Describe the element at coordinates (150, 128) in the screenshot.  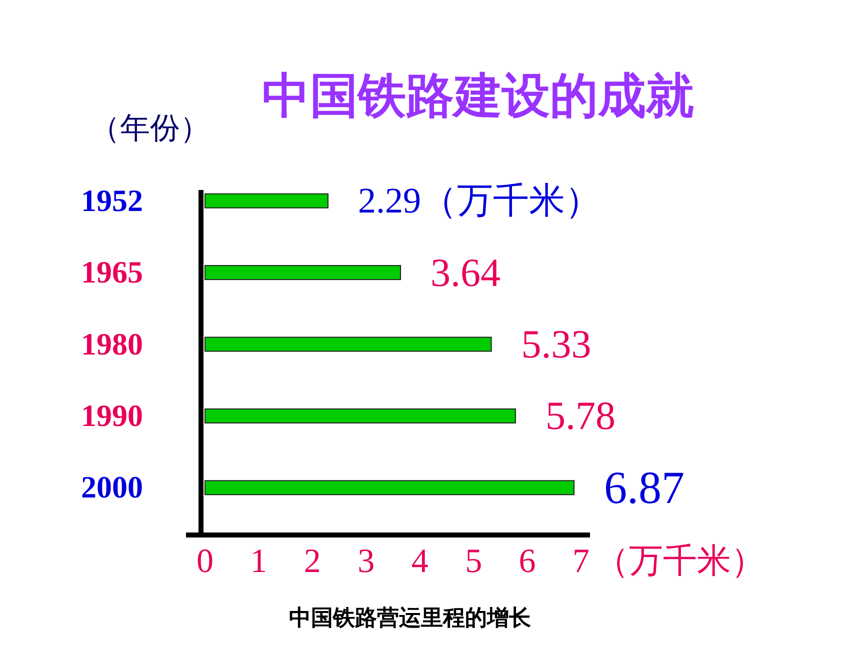
I see `y-axis-title: （年份）` at that location.